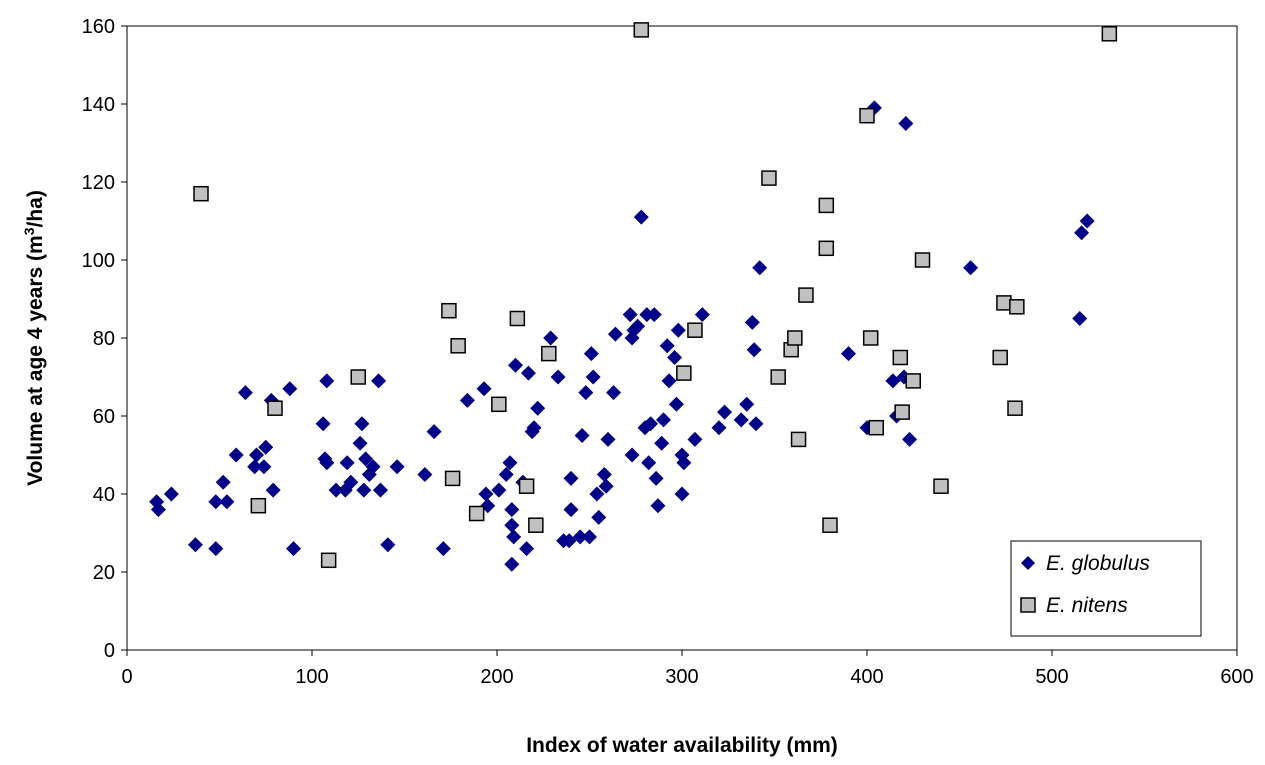 This screenshot has height=765, width=1265. What do you see at coordinates (1028, 563) in the screenshot?
I see `legend-marker-e-globulus` at bounding box center [1028, 563].